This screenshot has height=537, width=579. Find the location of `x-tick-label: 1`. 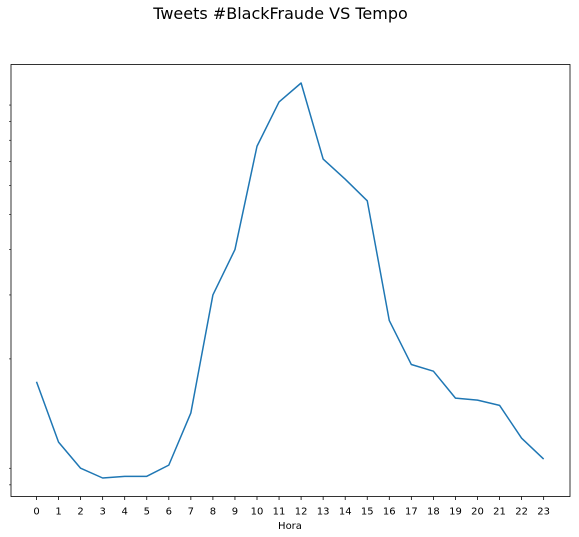

x-tick-label: 1 is located at coordinates (58, 512).